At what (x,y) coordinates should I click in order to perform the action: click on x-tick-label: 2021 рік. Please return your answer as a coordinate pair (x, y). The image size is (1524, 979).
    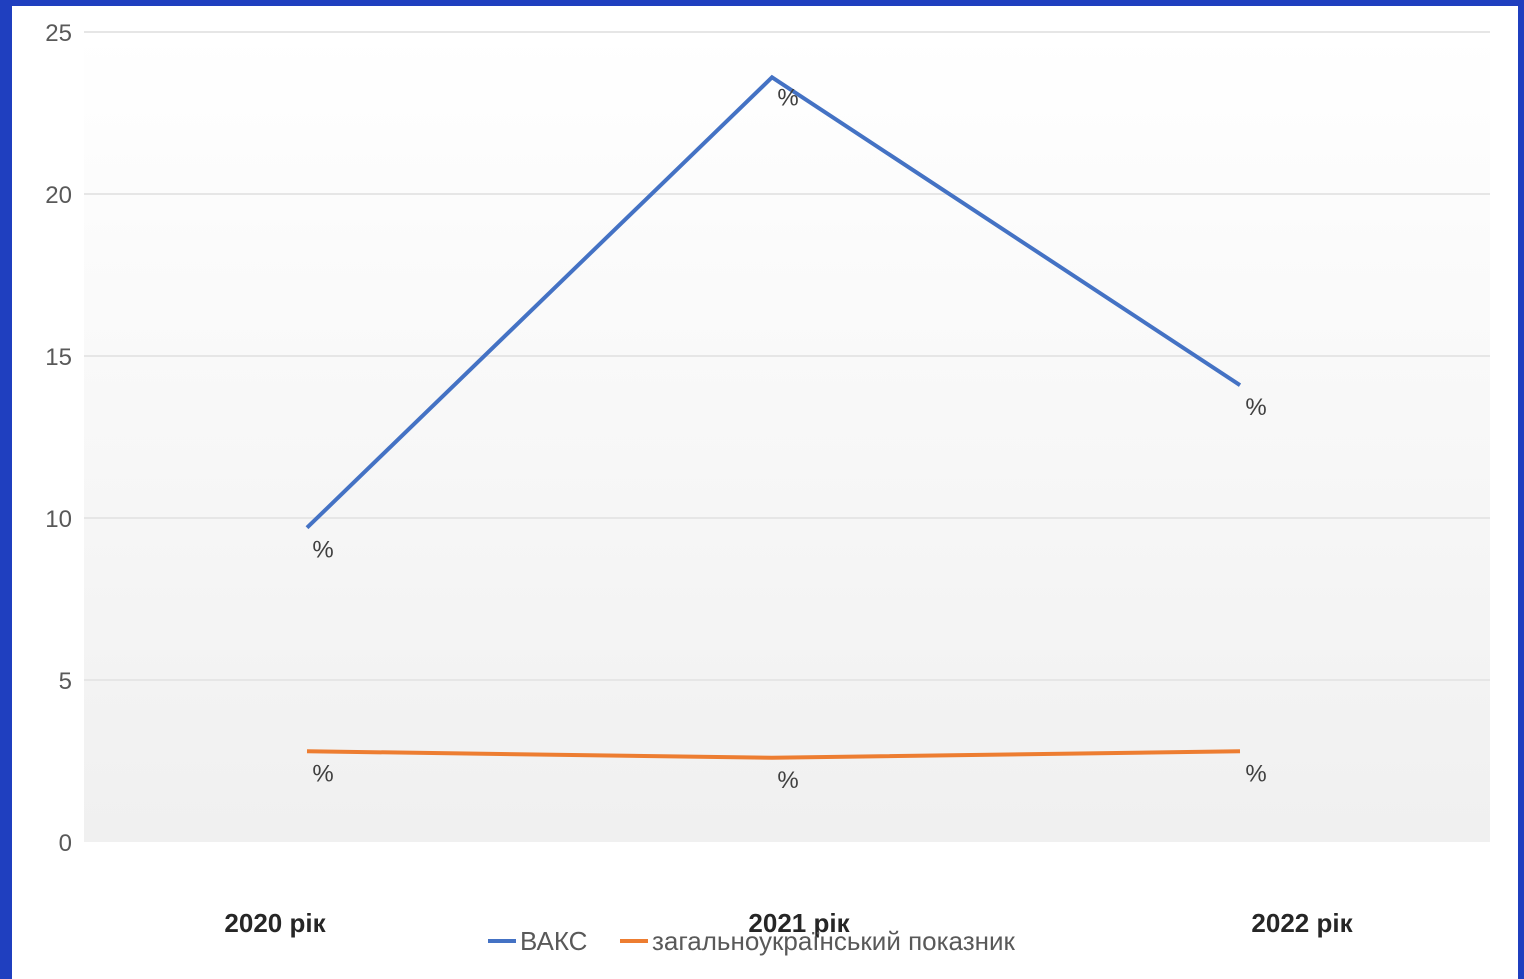
    Looking at the image, I should click on (799, 923).